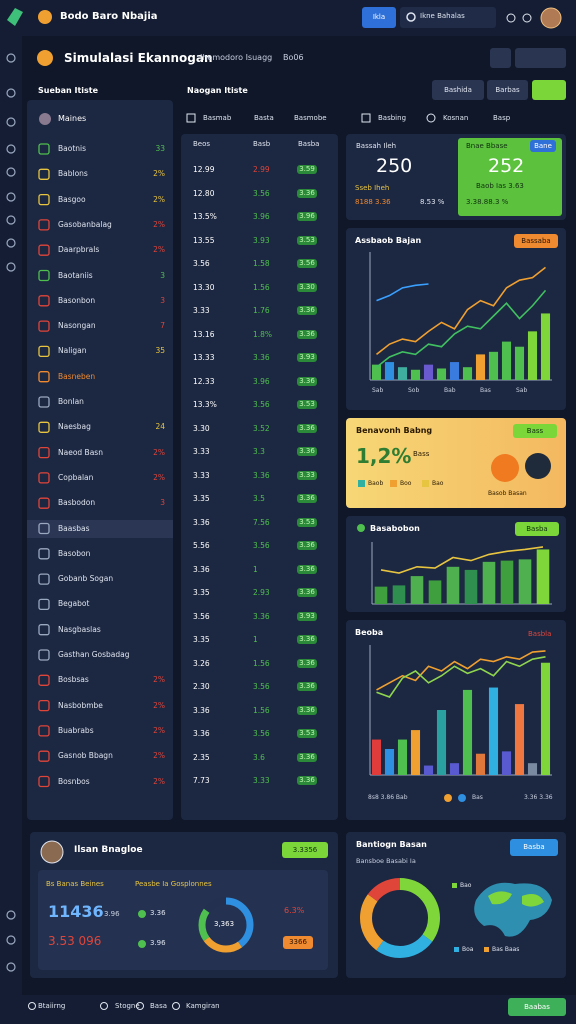 The image size is (576, 1024). Describe the element at coordinates (74, 553) in the screenshot. I see `list-item: Basobon` at that location.